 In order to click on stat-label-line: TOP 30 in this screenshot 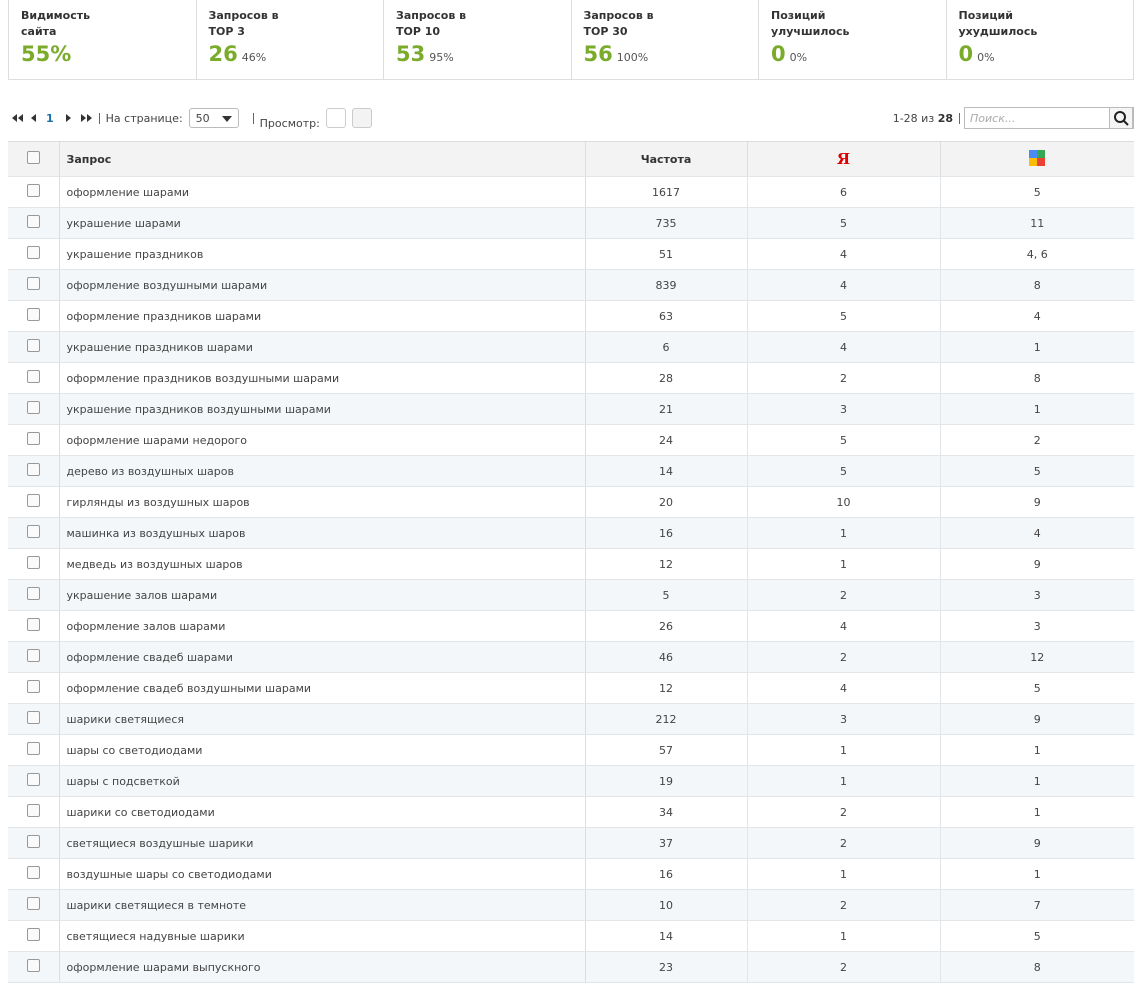, I will do `click(605, 31)`.